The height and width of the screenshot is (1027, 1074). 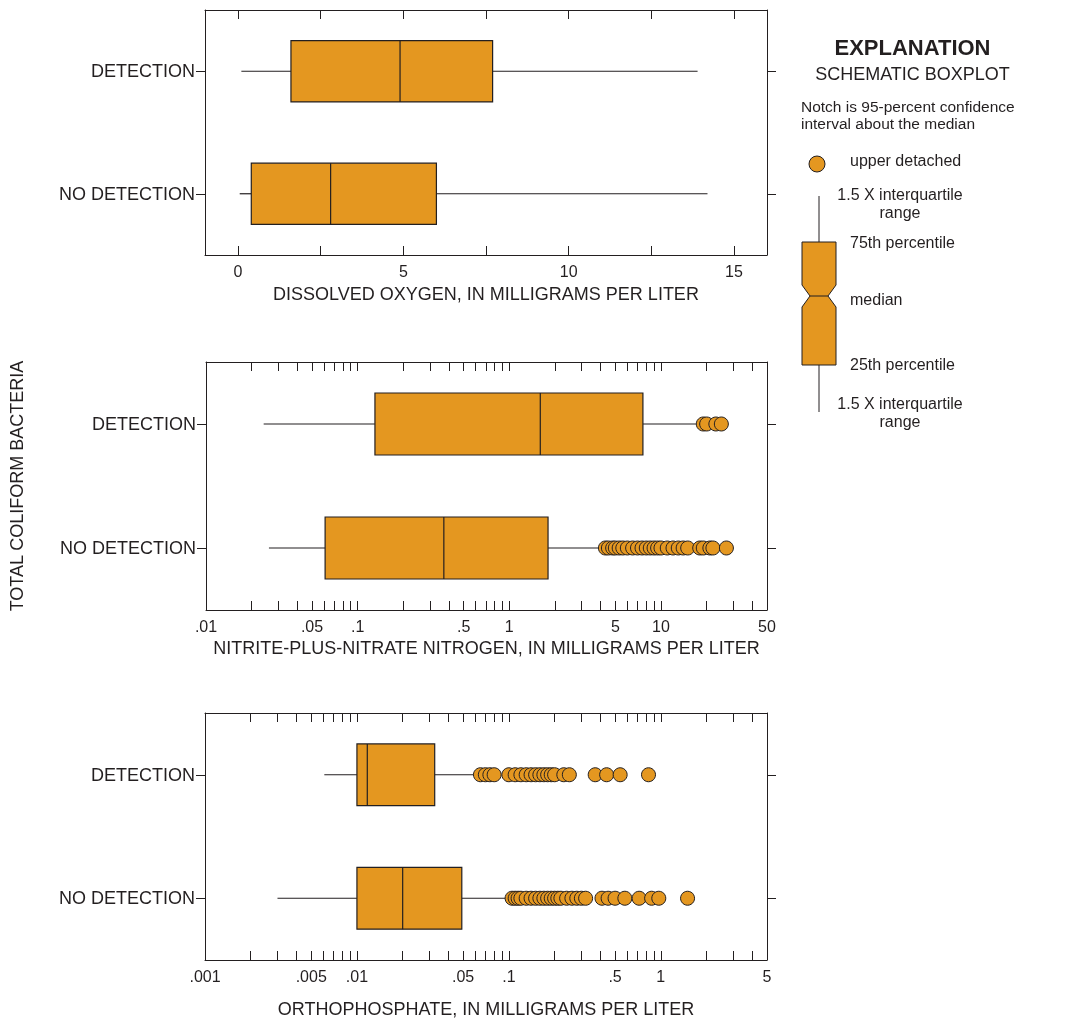 I want to click on x-tick-label: 0, so click(x=238, y=271).